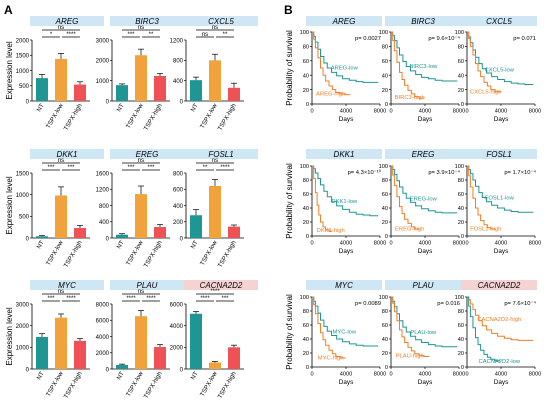  I want to click on y-tick-label: 3000, so click(103, 41).